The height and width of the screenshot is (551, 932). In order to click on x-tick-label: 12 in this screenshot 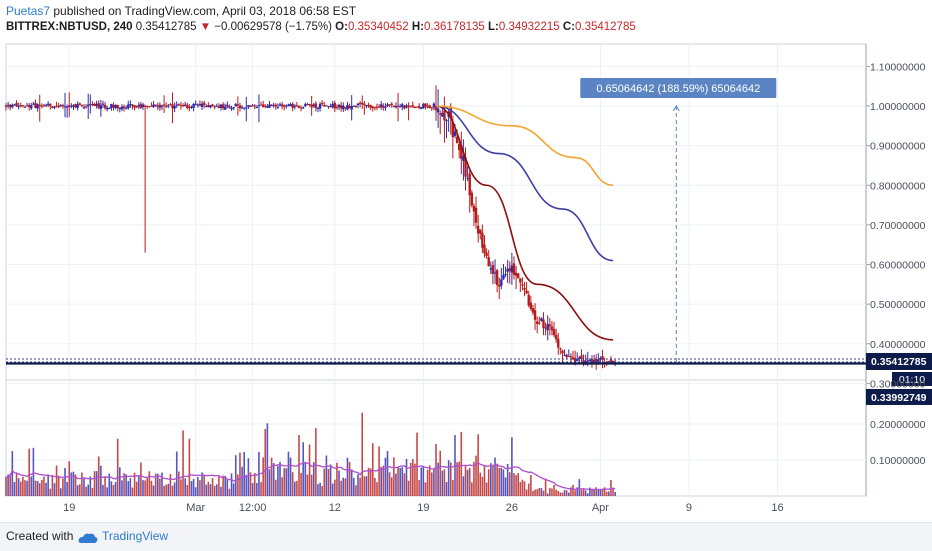, I will do `click(335, 508)`.